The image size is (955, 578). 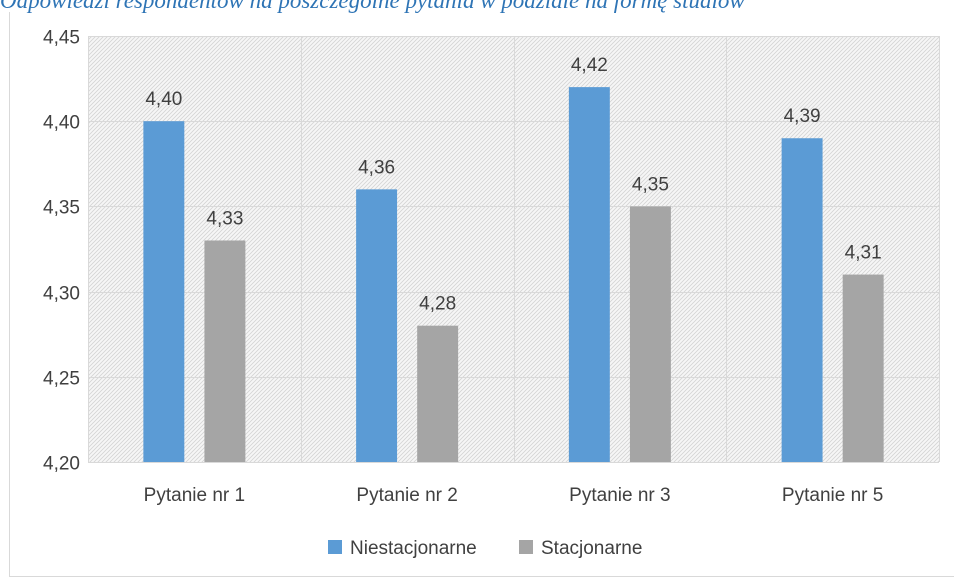 What do you see at coordinates (61, 464) in the screenshot?
I see `y-tick-label: 4,20` at bounding box center [61, 464].